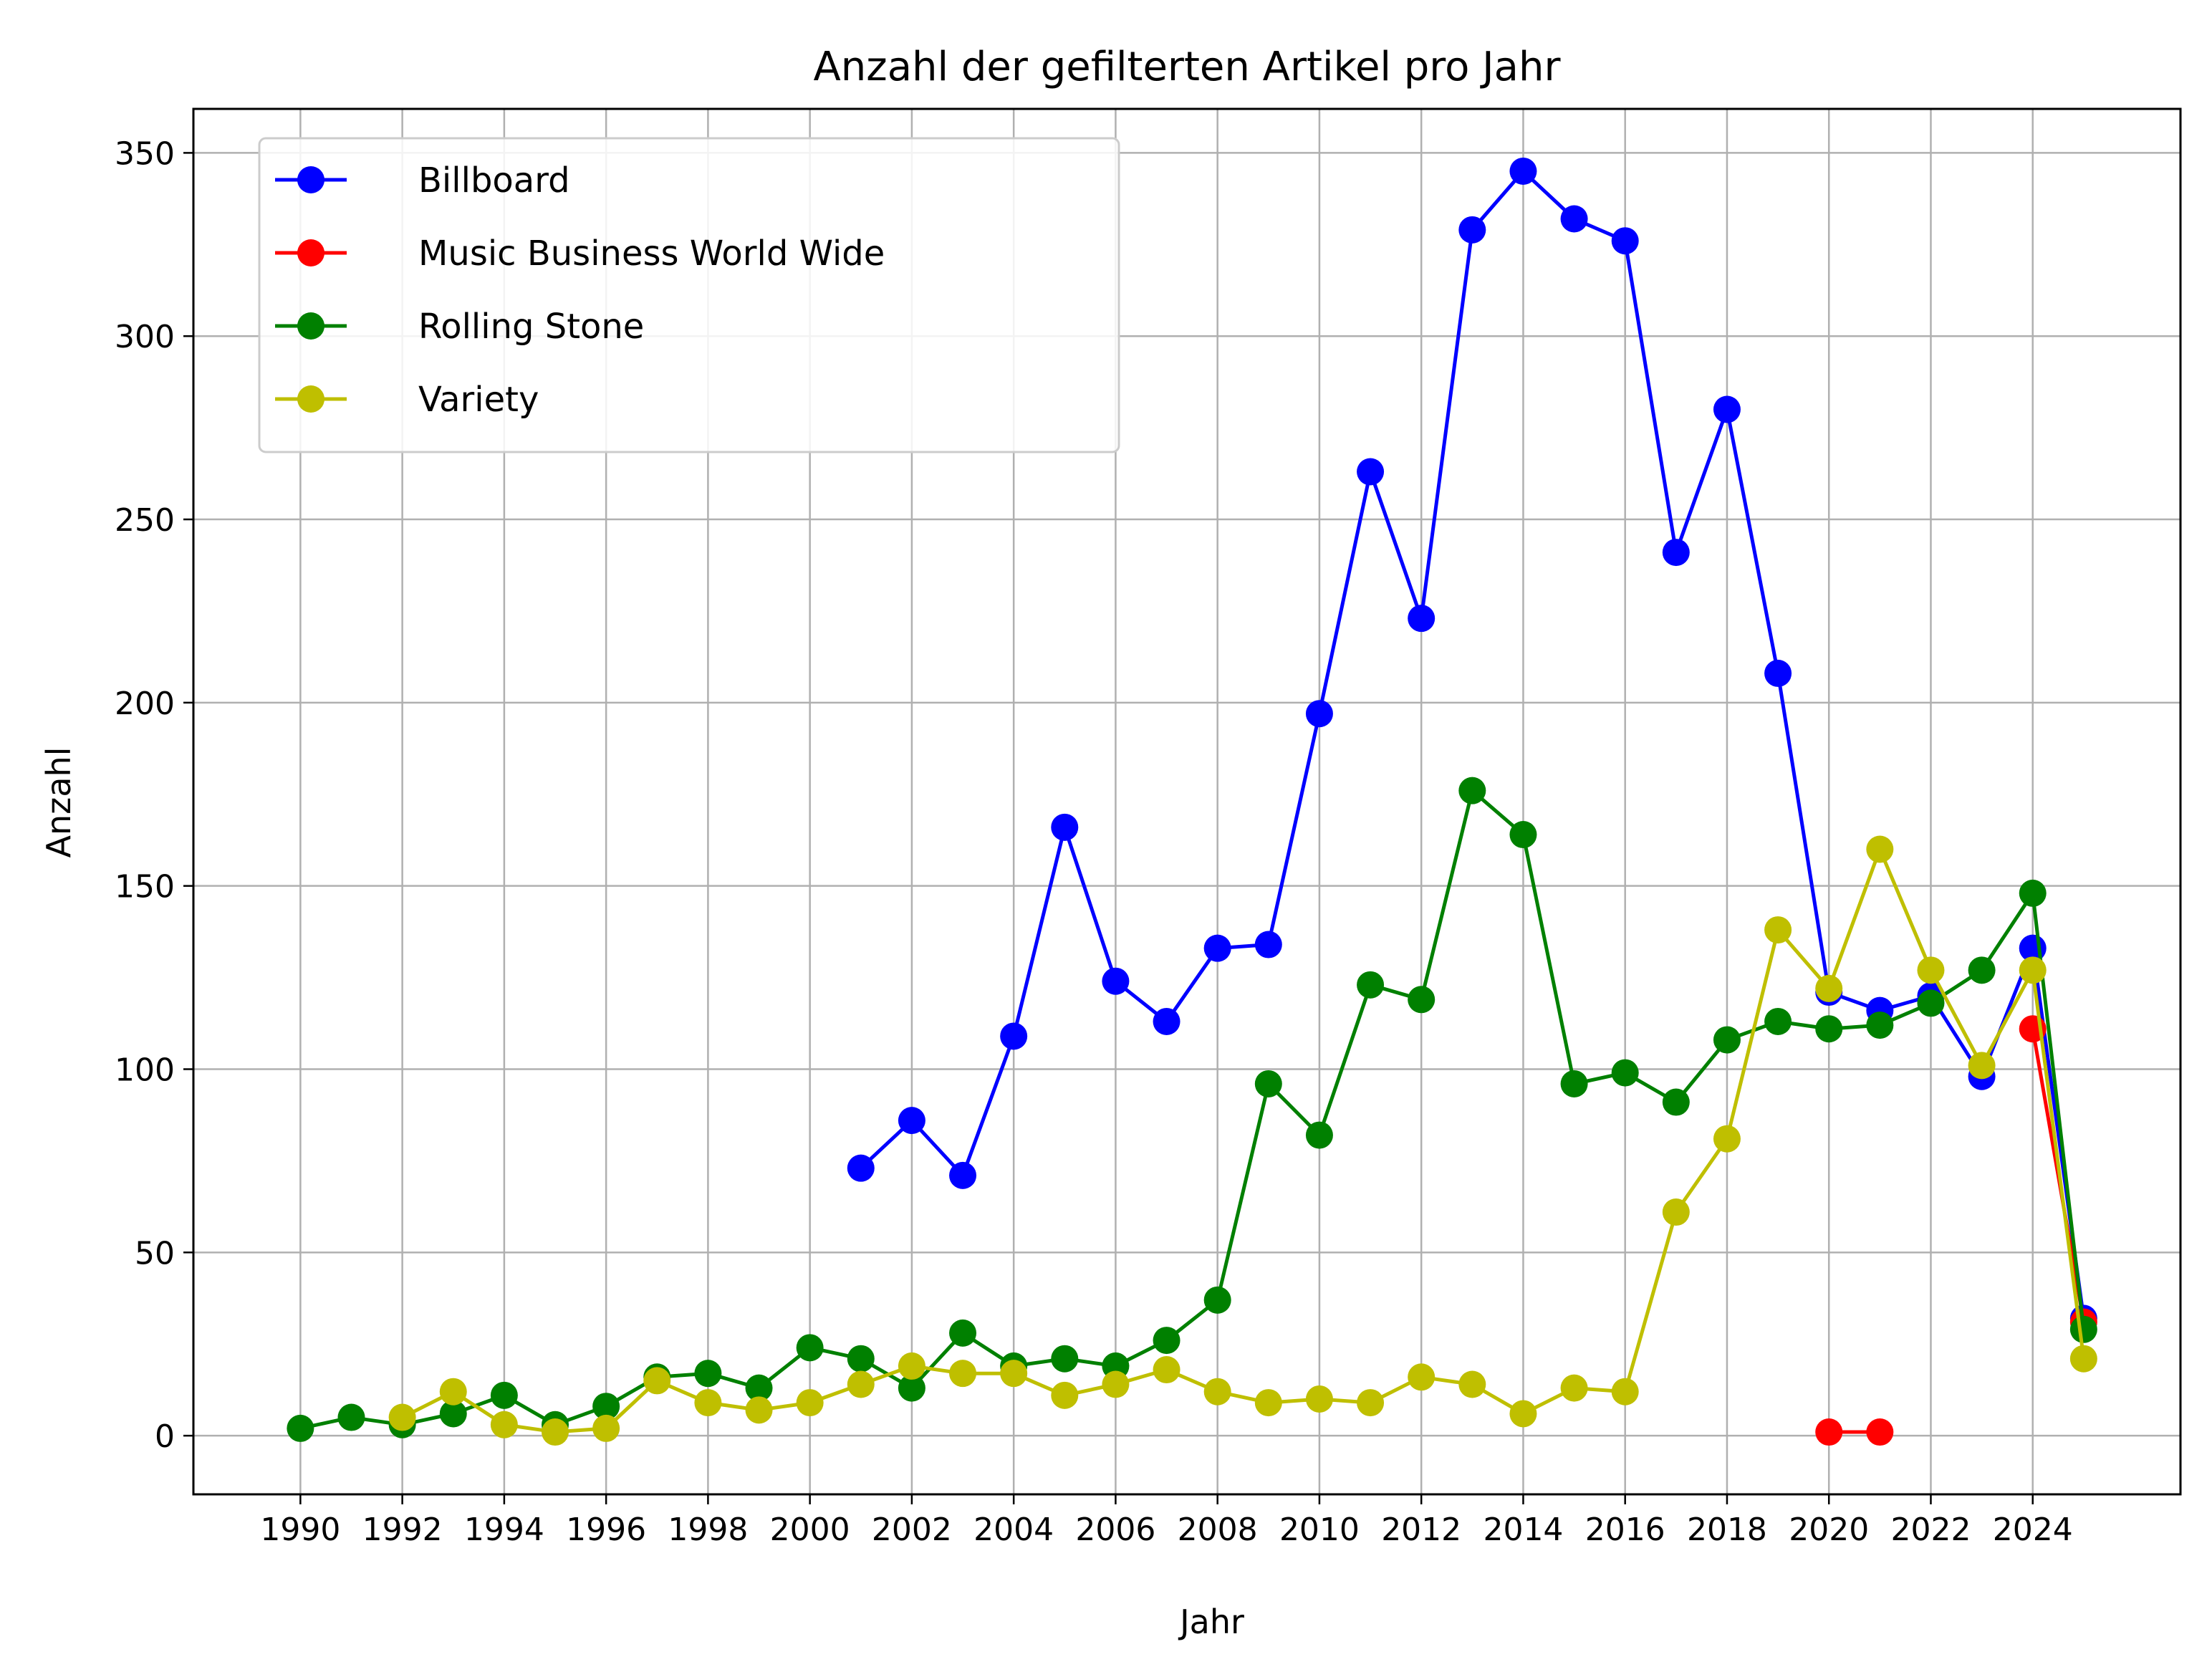 This screenshot has height=1677, width=2212. I want to click on legend-item: Music Business World Wide, so click(580, 254).